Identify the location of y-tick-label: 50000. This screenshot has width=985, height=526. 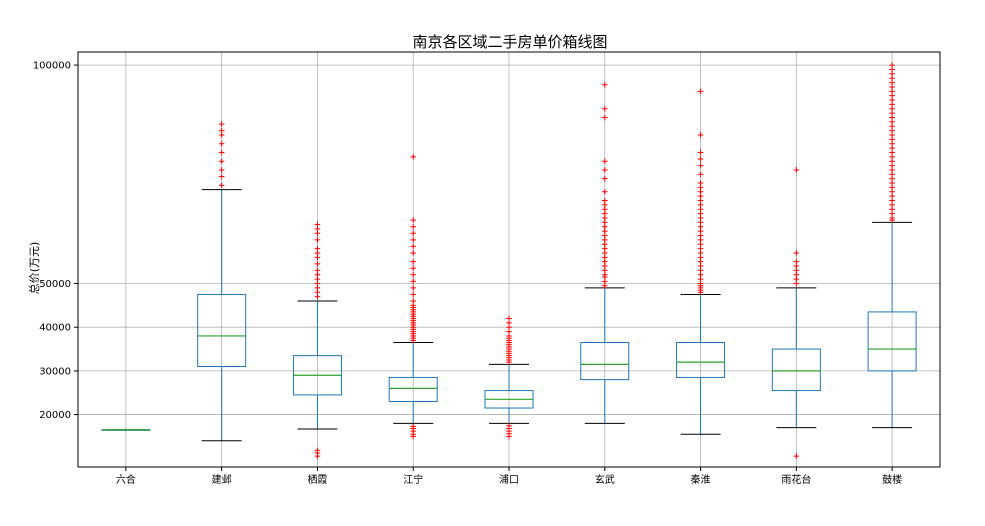
(55, 284).